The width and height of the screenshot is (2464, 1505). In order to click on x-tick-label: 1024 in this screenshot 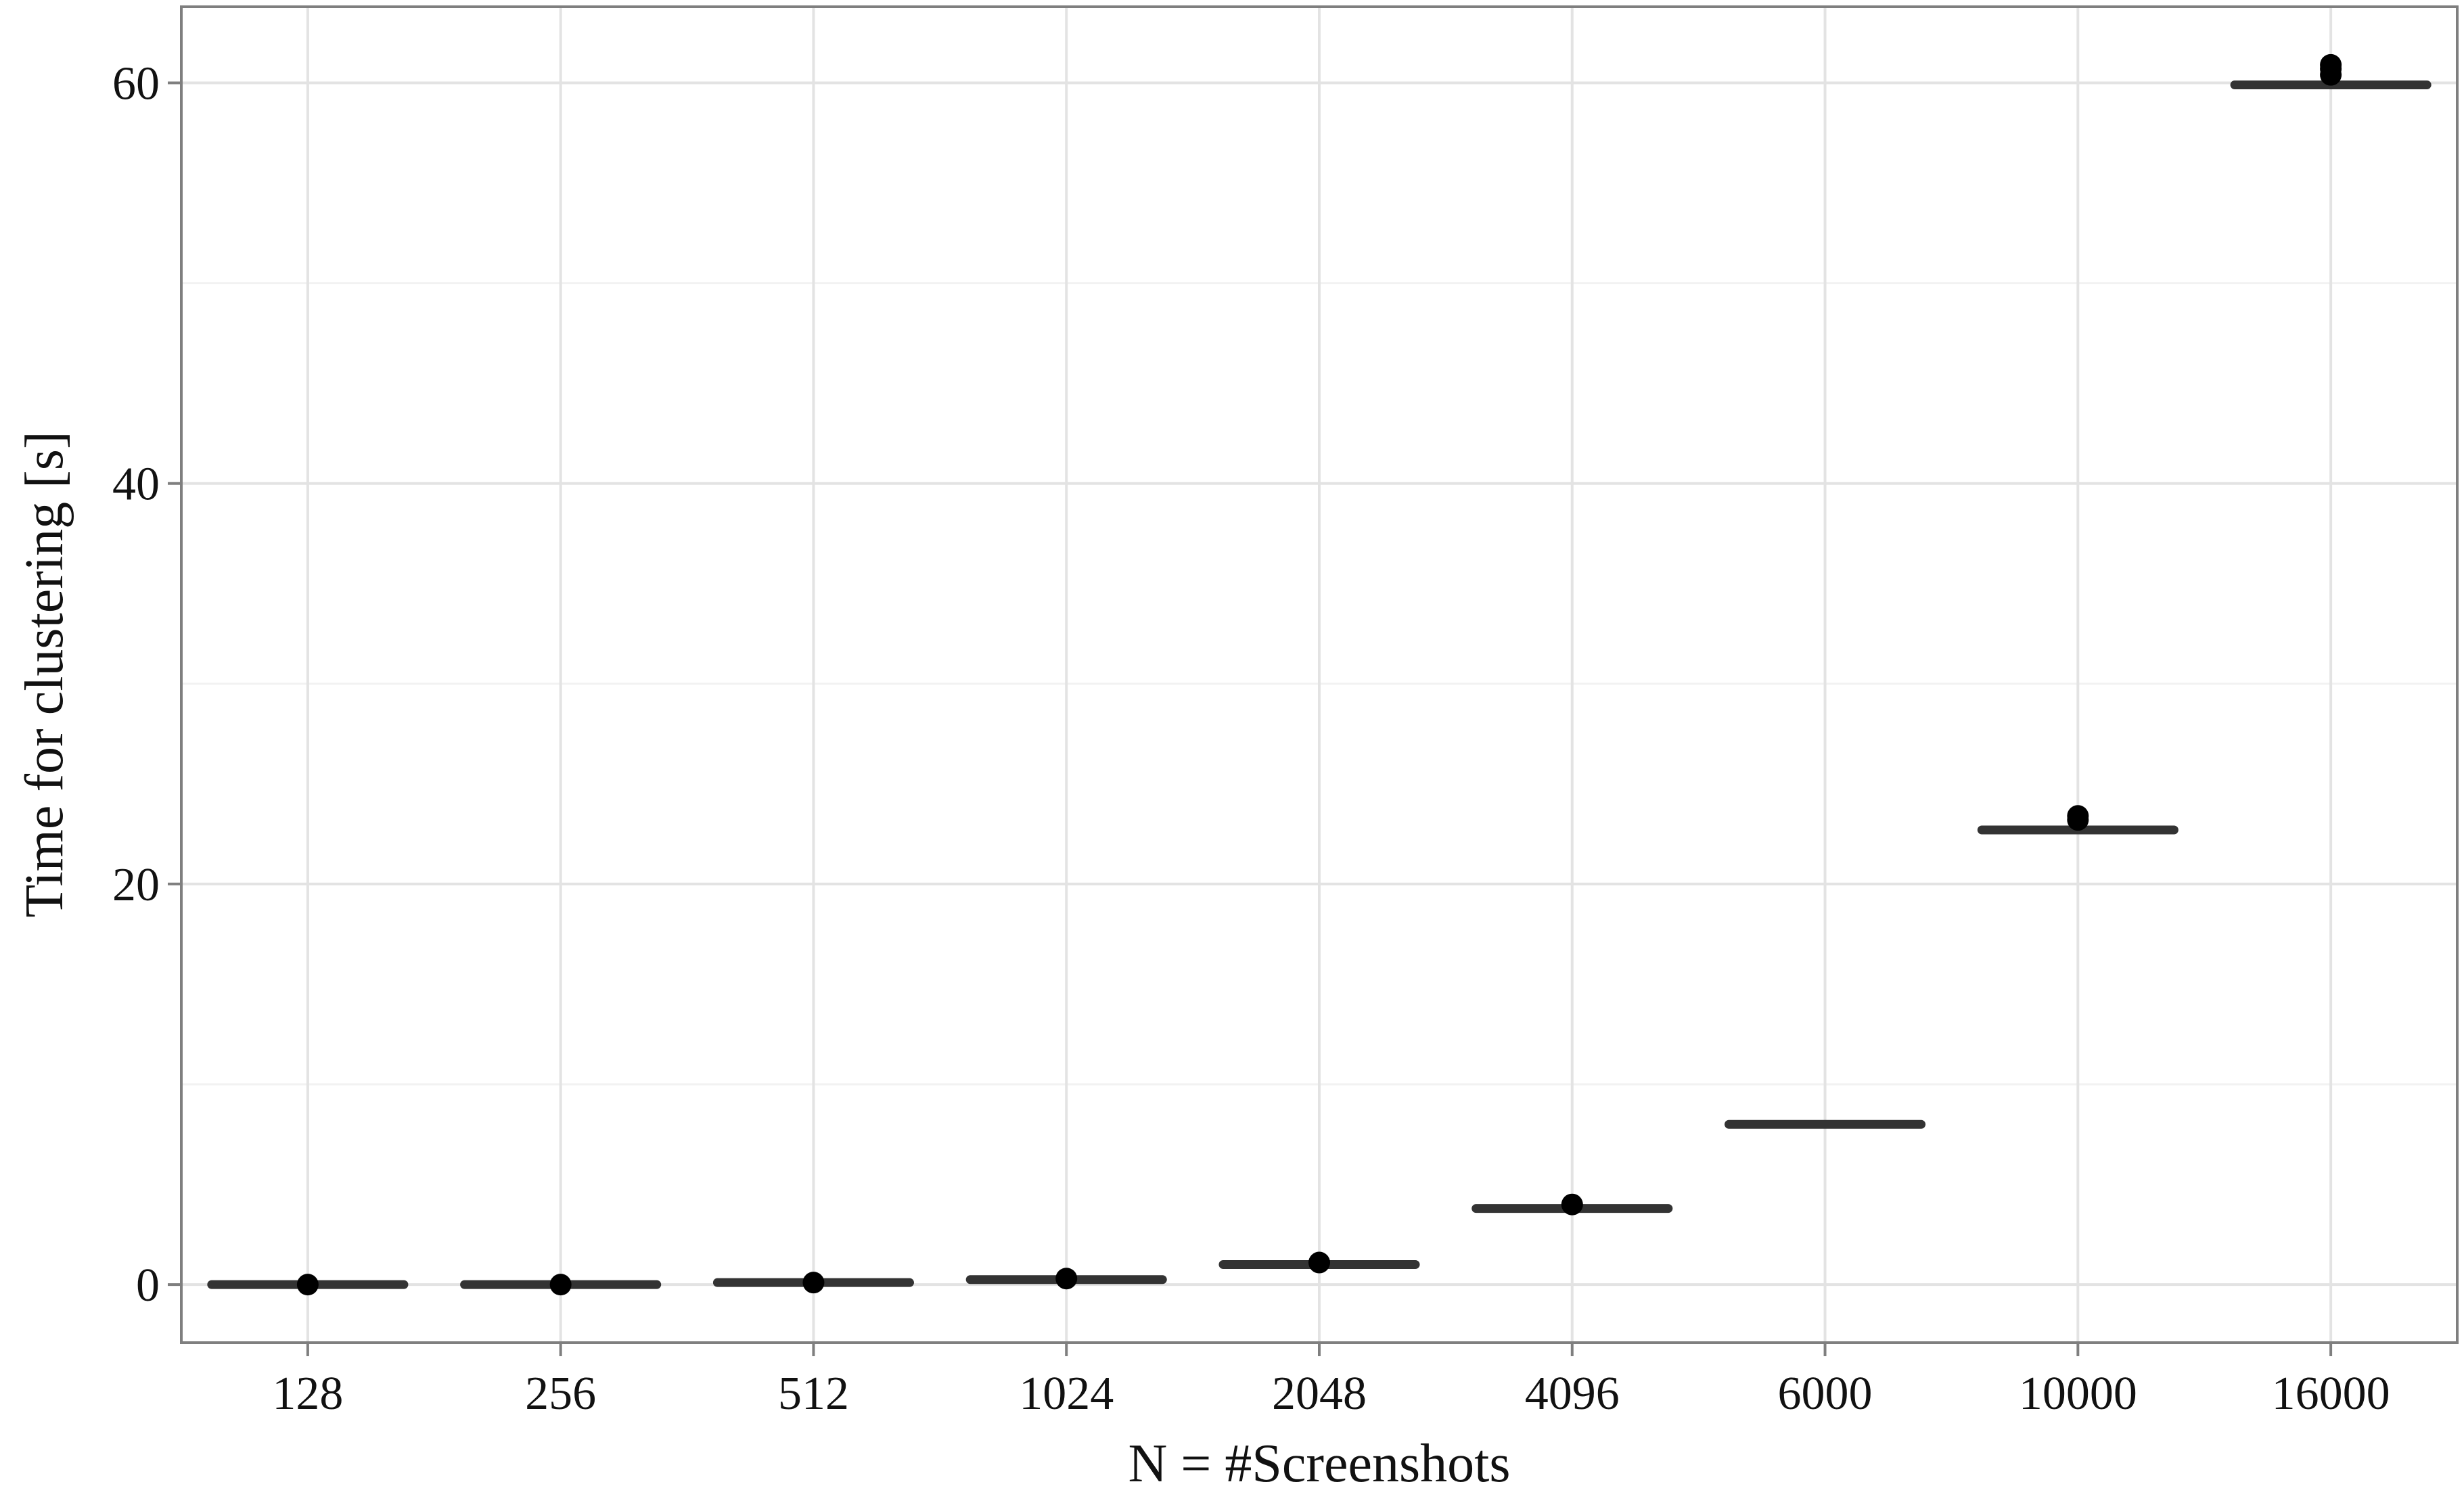, I will do `click(1066, 1394)`.